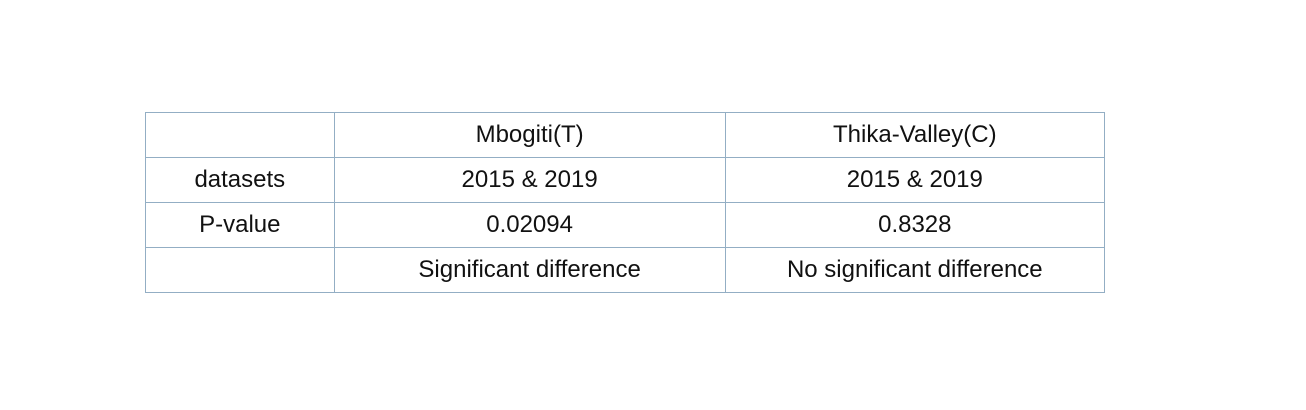 This screenshot has height=410, width=1306. I want to click on cell-mbogiti-conclusion: Significant difference, so click(529, 270).